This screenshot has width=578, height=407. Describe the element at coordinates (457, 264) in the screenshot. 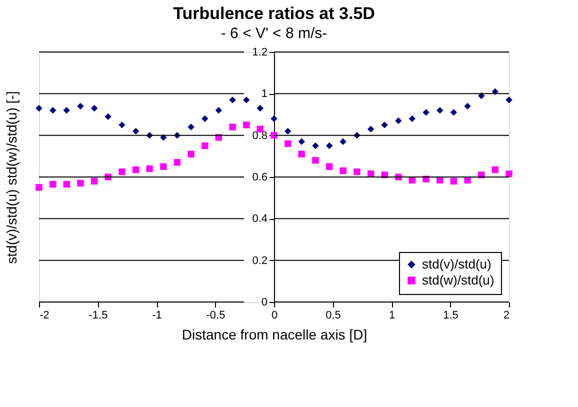

I see `legend-label: std(v)/std(u)` at that location.